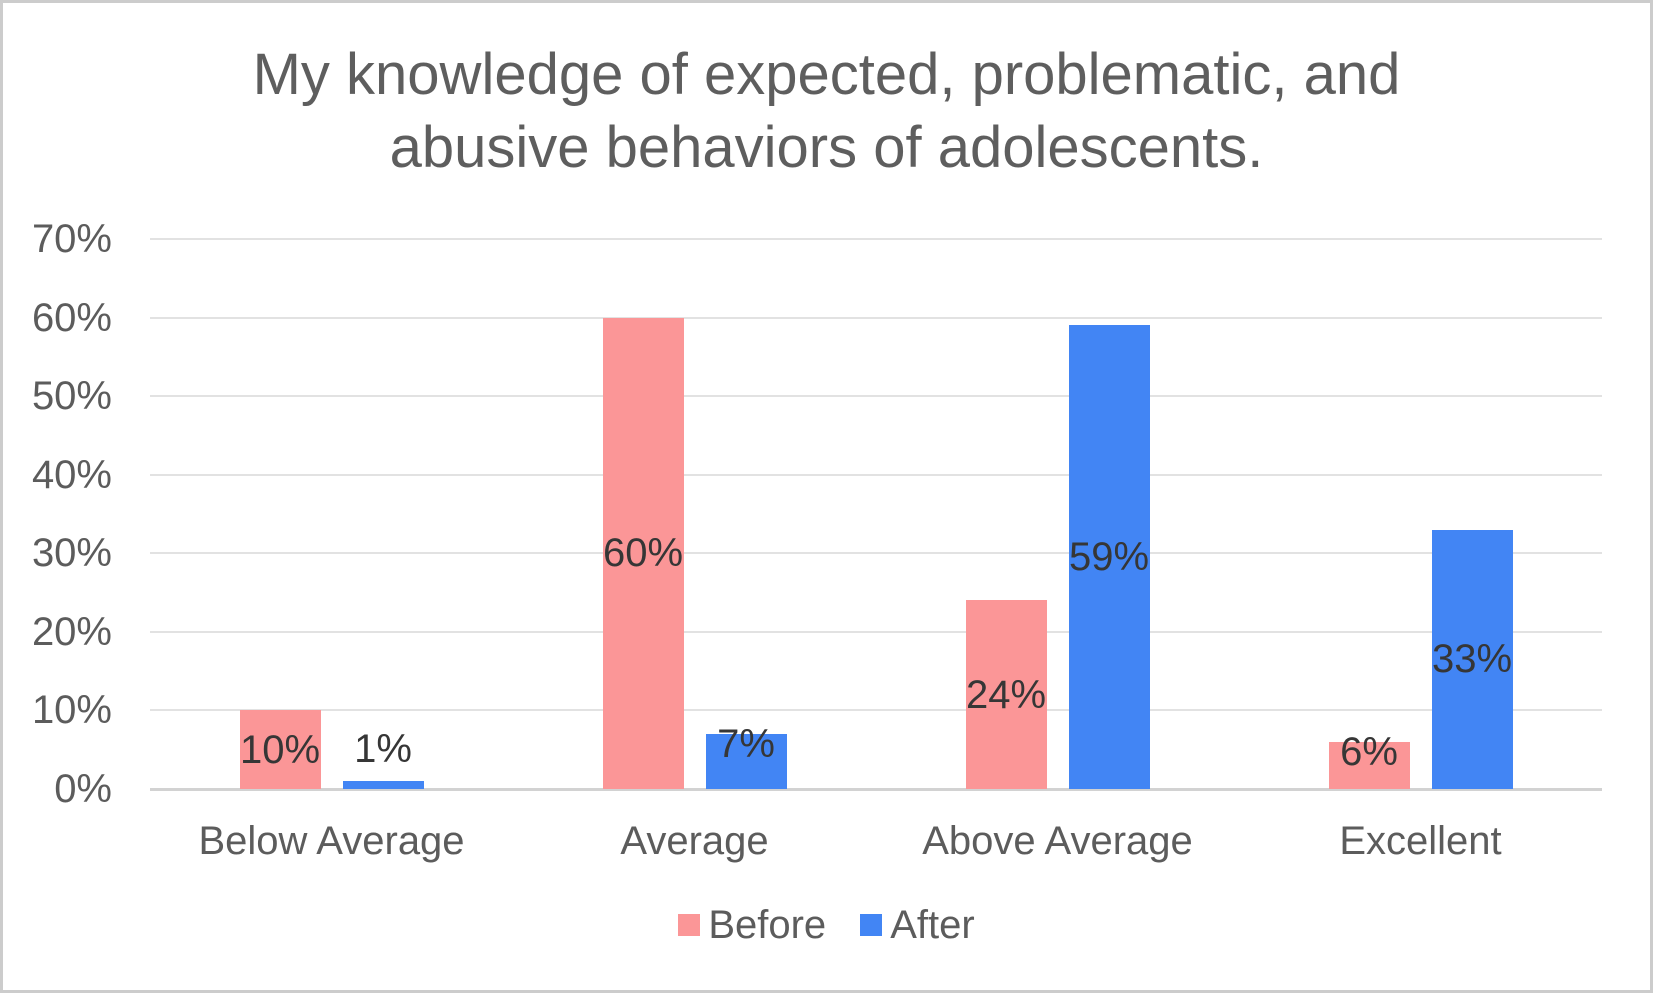  I want to click on legend-item-after: After, so click(917, 925).